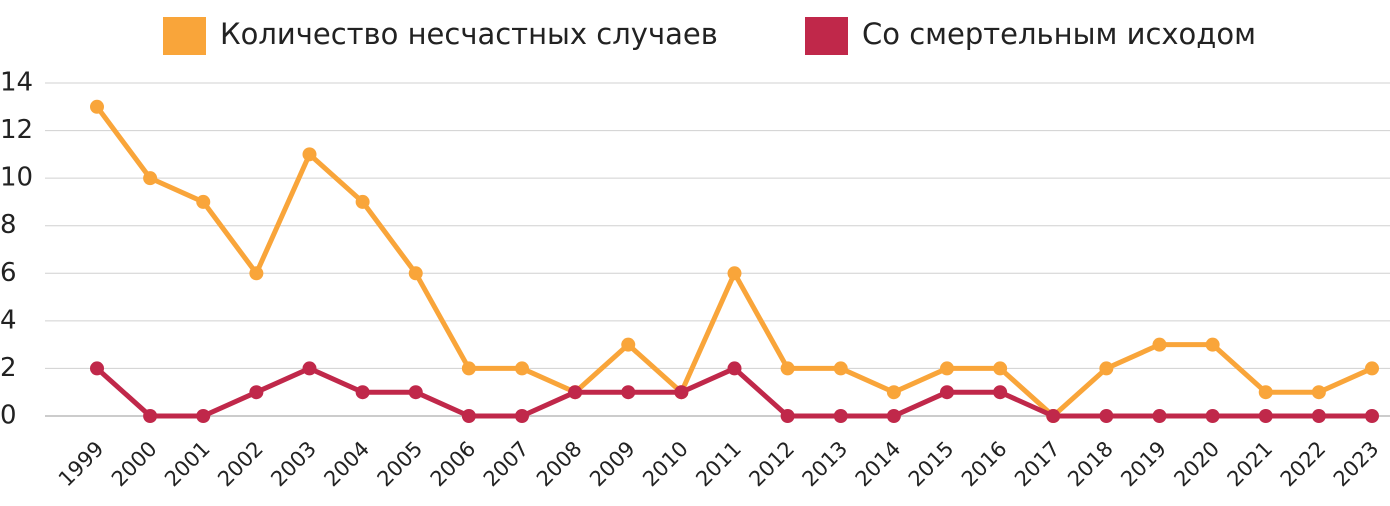 Image resolution: width=1390 pixels, height=506 pixels. I want to click on x-tick-label: 2016, so click(984, 464).